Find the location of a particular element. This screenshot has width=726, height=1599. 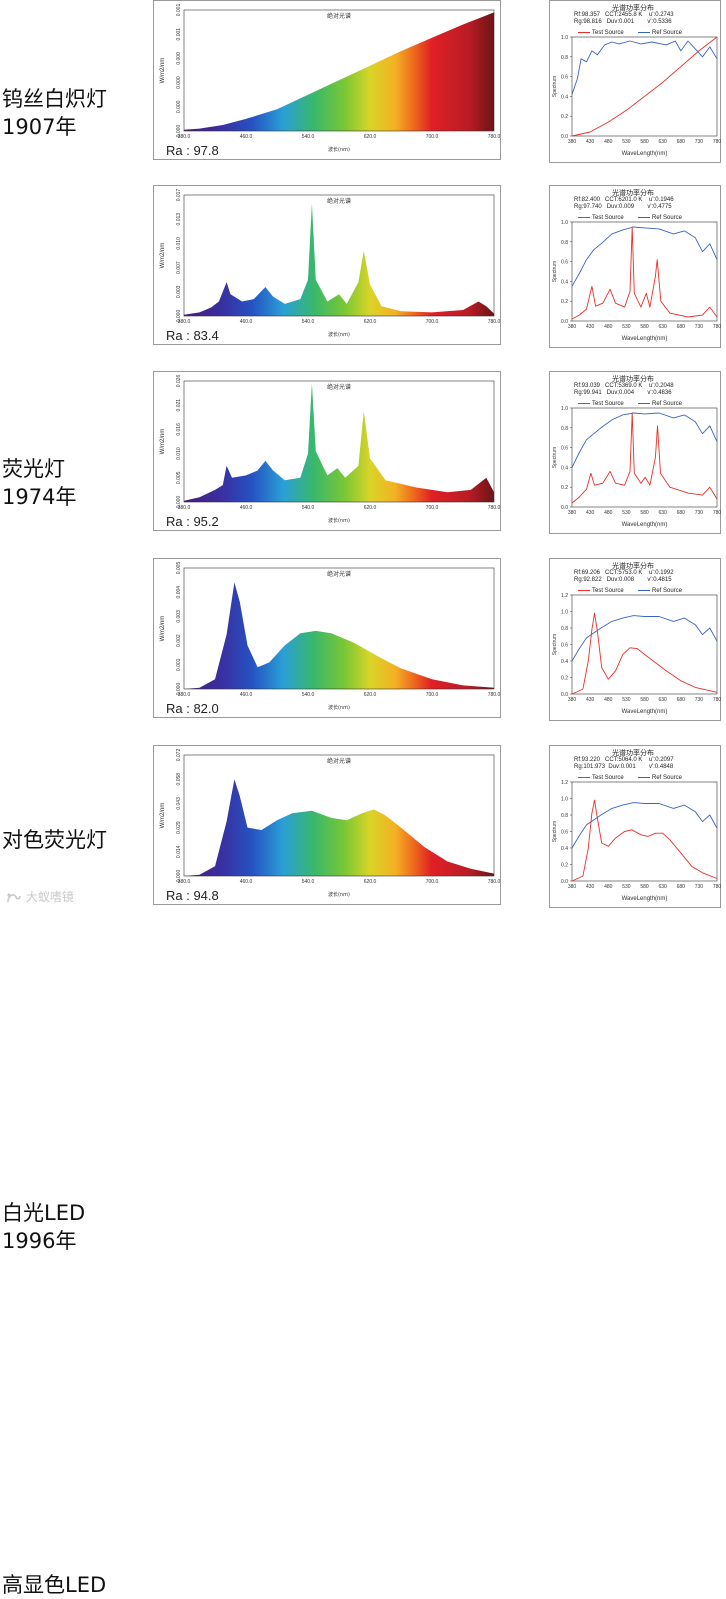

x-tick-label: 580 is located at coordinates (644, 887).